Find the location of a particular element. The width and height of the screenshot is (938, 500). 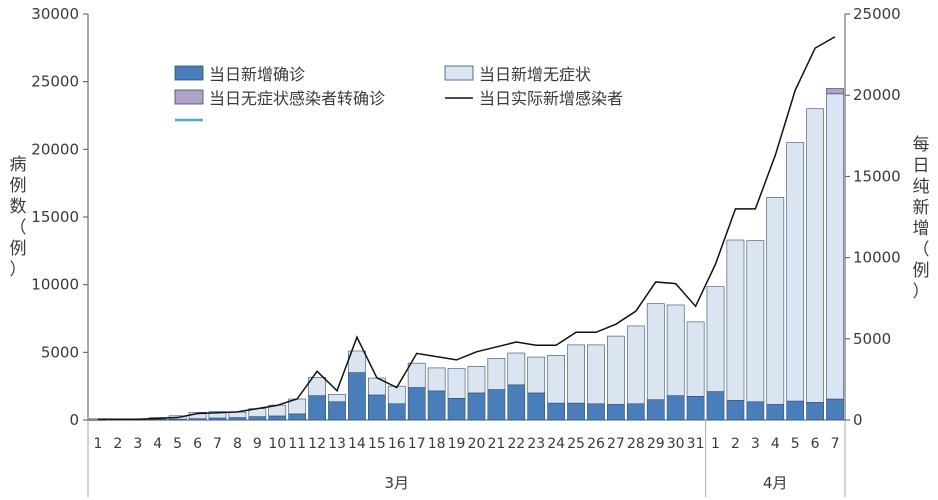

x-tick-label: 21 is located at coordinates (496, 444).